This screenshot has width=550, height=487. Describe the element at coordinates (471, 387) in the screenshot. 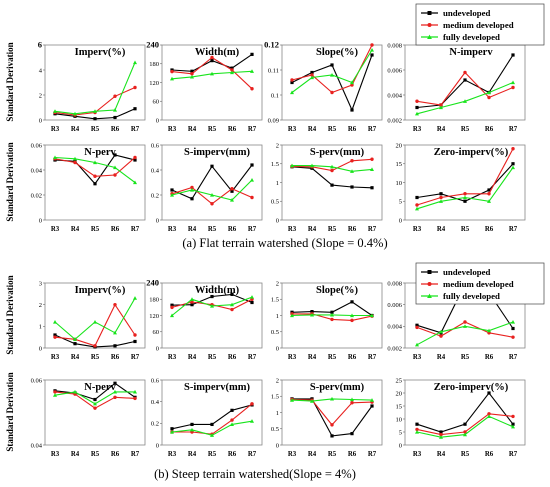

I see `panel-title: Zero-imperv(%)` at that location.